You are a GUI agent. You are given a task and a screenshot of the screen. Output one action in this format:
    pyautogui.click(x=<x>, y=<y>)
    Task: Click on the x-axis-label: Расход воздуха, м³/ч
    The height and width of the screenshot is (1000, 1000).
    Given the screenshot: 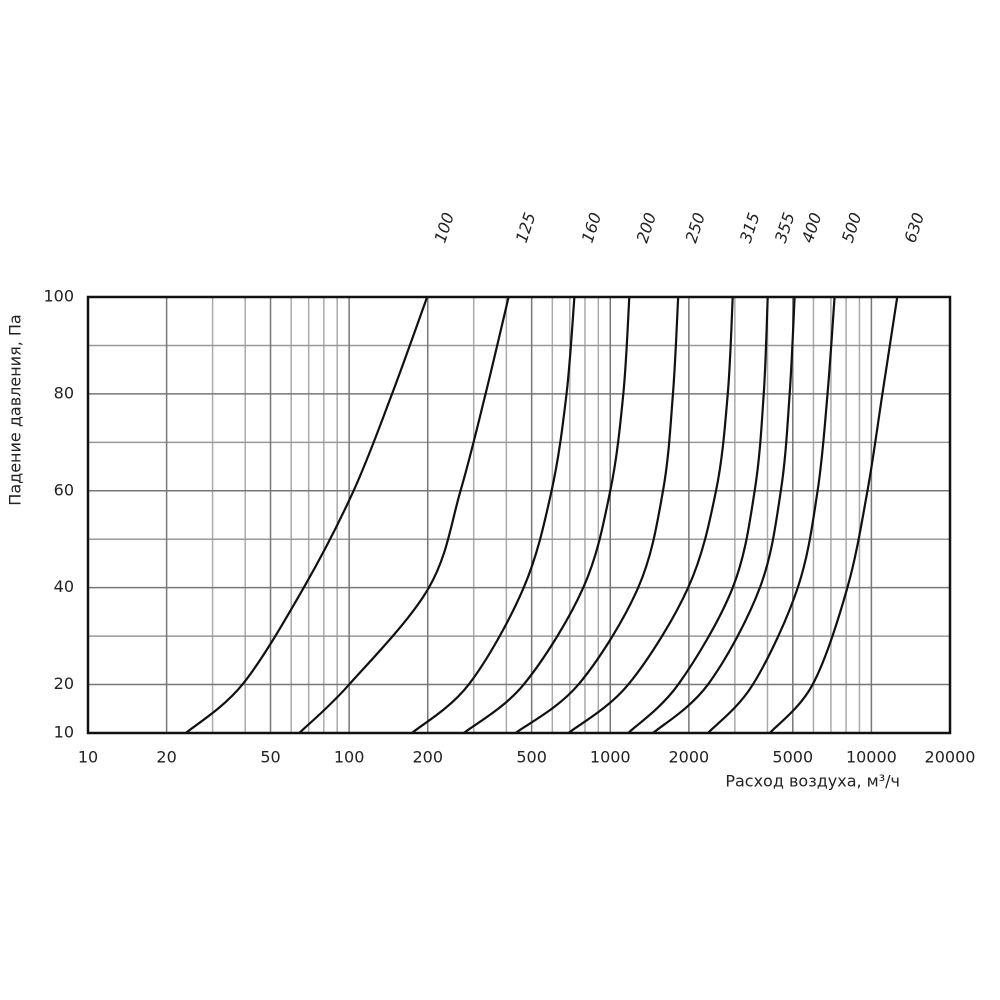 What is the action you would take?
    pyautogui.click(x=812, y=781)
    